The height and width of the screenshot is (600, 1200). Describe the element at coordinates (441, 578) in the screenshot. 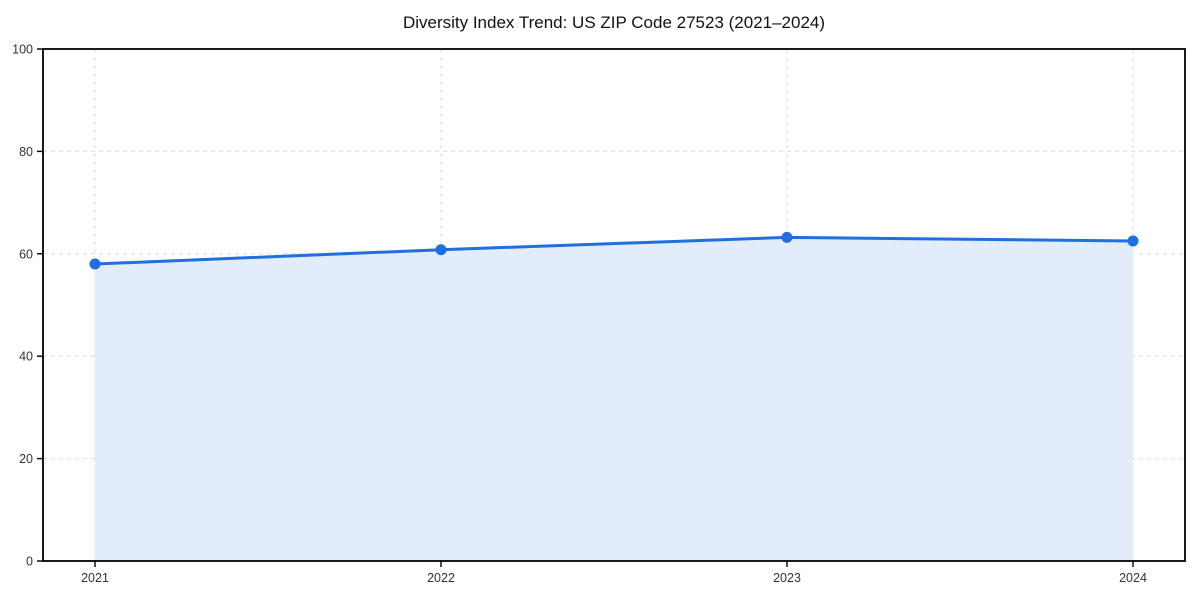

I see `x-tick-label: 2022` at that location.